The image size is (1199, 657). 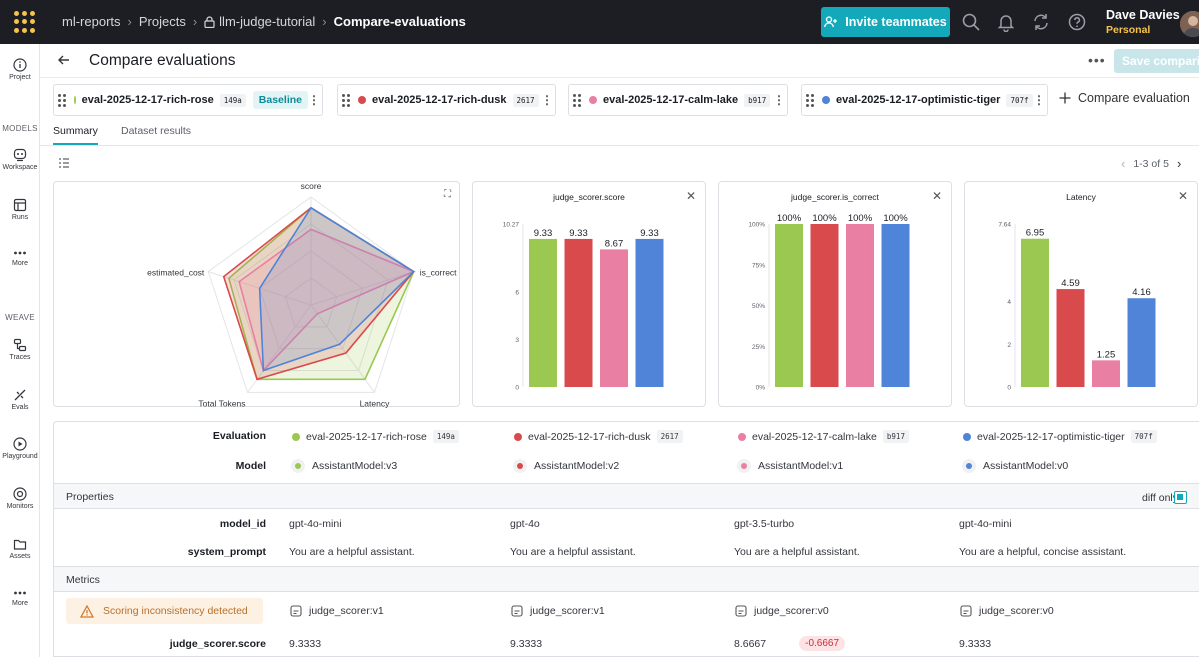 I want to click on eval-cell: eval-2025-12-17-optimistic-tiger 707f, so click(x=1060, y=436).